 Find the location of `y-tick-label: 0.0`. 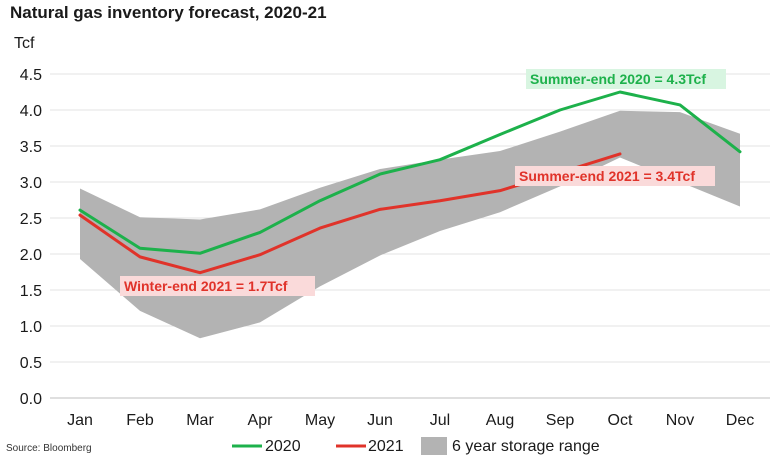

y-tick-label: 0.0 is located at coordinates (31, 399).